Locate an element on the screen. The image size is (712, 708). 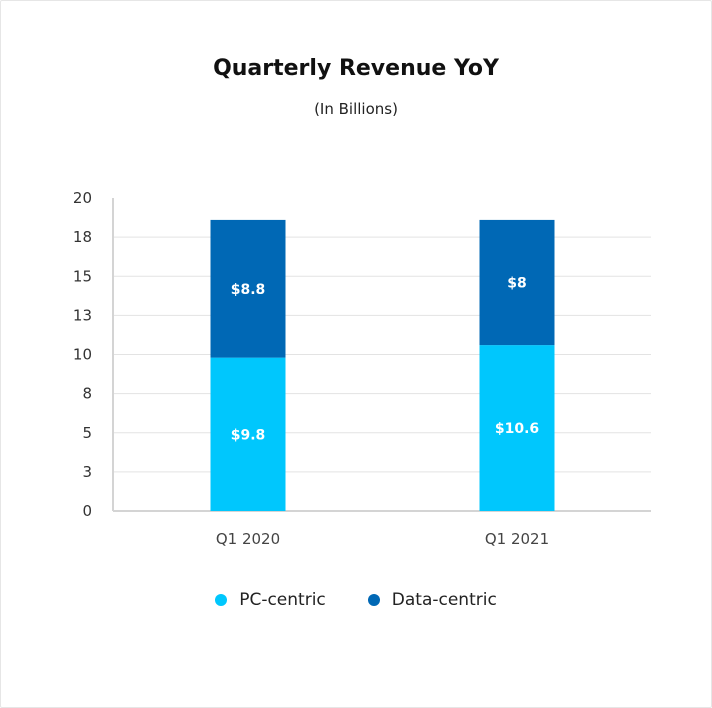
chart-title: Quarterly Revenue YoY is located at coordinates (356, 68).